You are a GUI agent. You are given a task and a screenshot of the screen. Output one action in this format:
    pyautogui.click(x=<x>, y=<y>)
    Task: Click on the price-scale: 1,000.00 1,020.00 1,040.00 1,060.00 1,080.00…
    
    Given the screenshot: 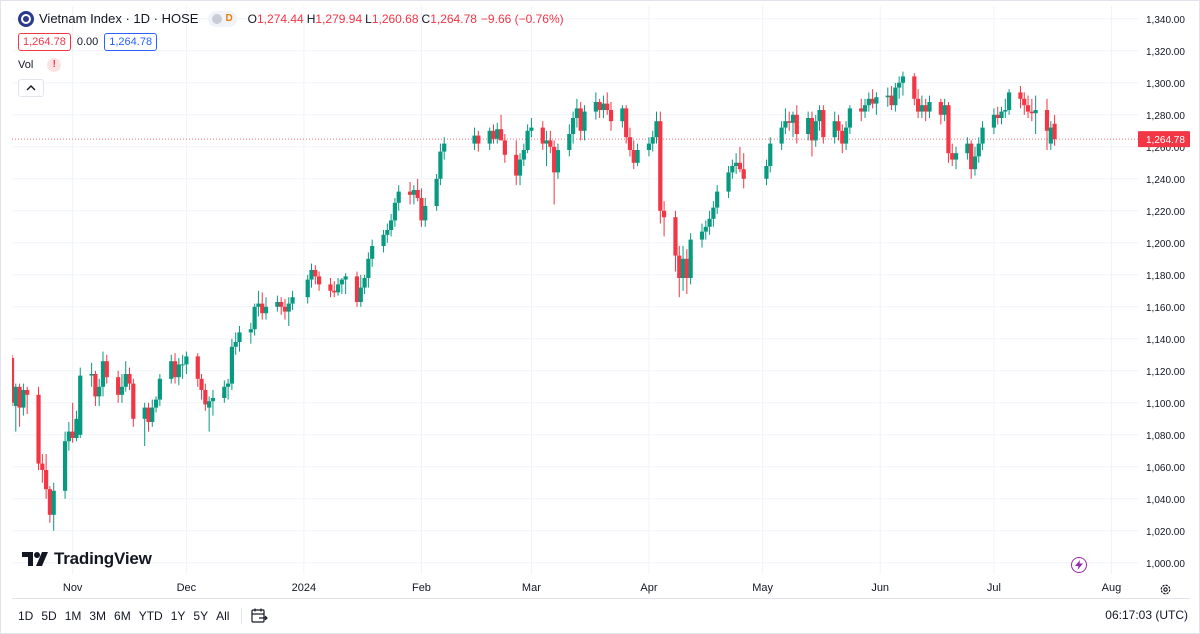 What is the action you would take?
    pyautogui.click(x=1164, y=290)
    